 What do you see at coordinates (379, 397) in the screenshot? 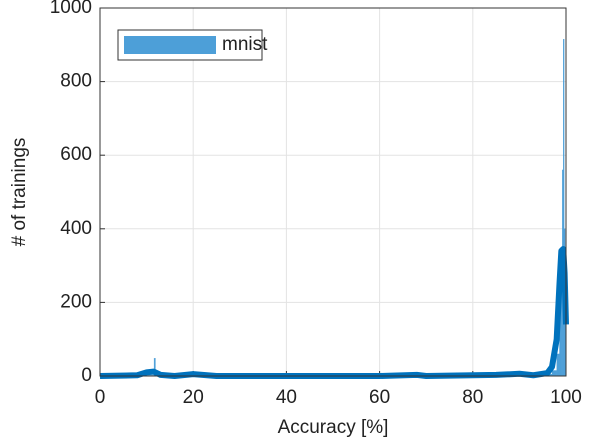
I see `x-tick-label: 60` at bounding box center [379, 397].